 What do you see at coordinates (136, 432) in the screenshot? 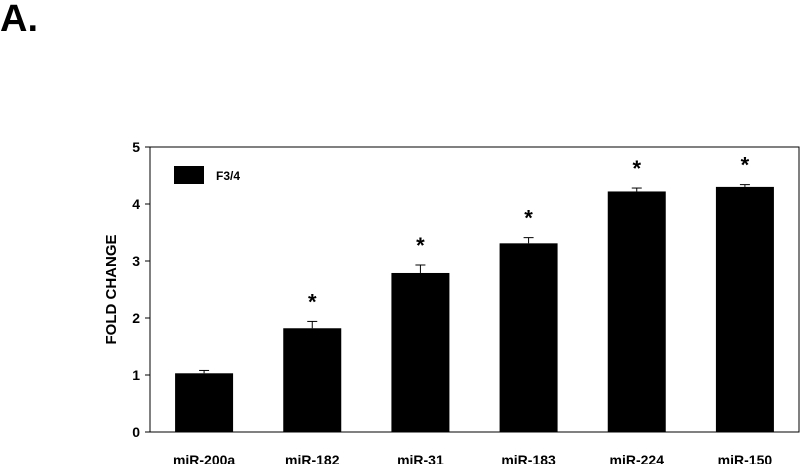
I see `y-tick-label: 0` at bounding box center [136, 432].